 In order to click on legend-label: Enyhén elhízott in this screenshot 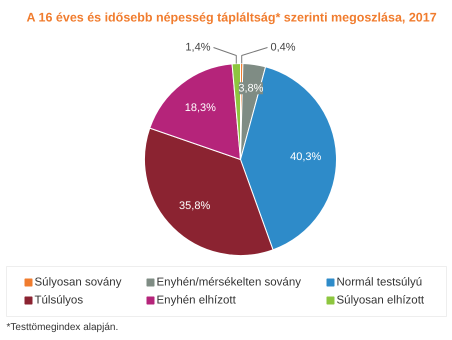, I will do `click(196, 300)`.